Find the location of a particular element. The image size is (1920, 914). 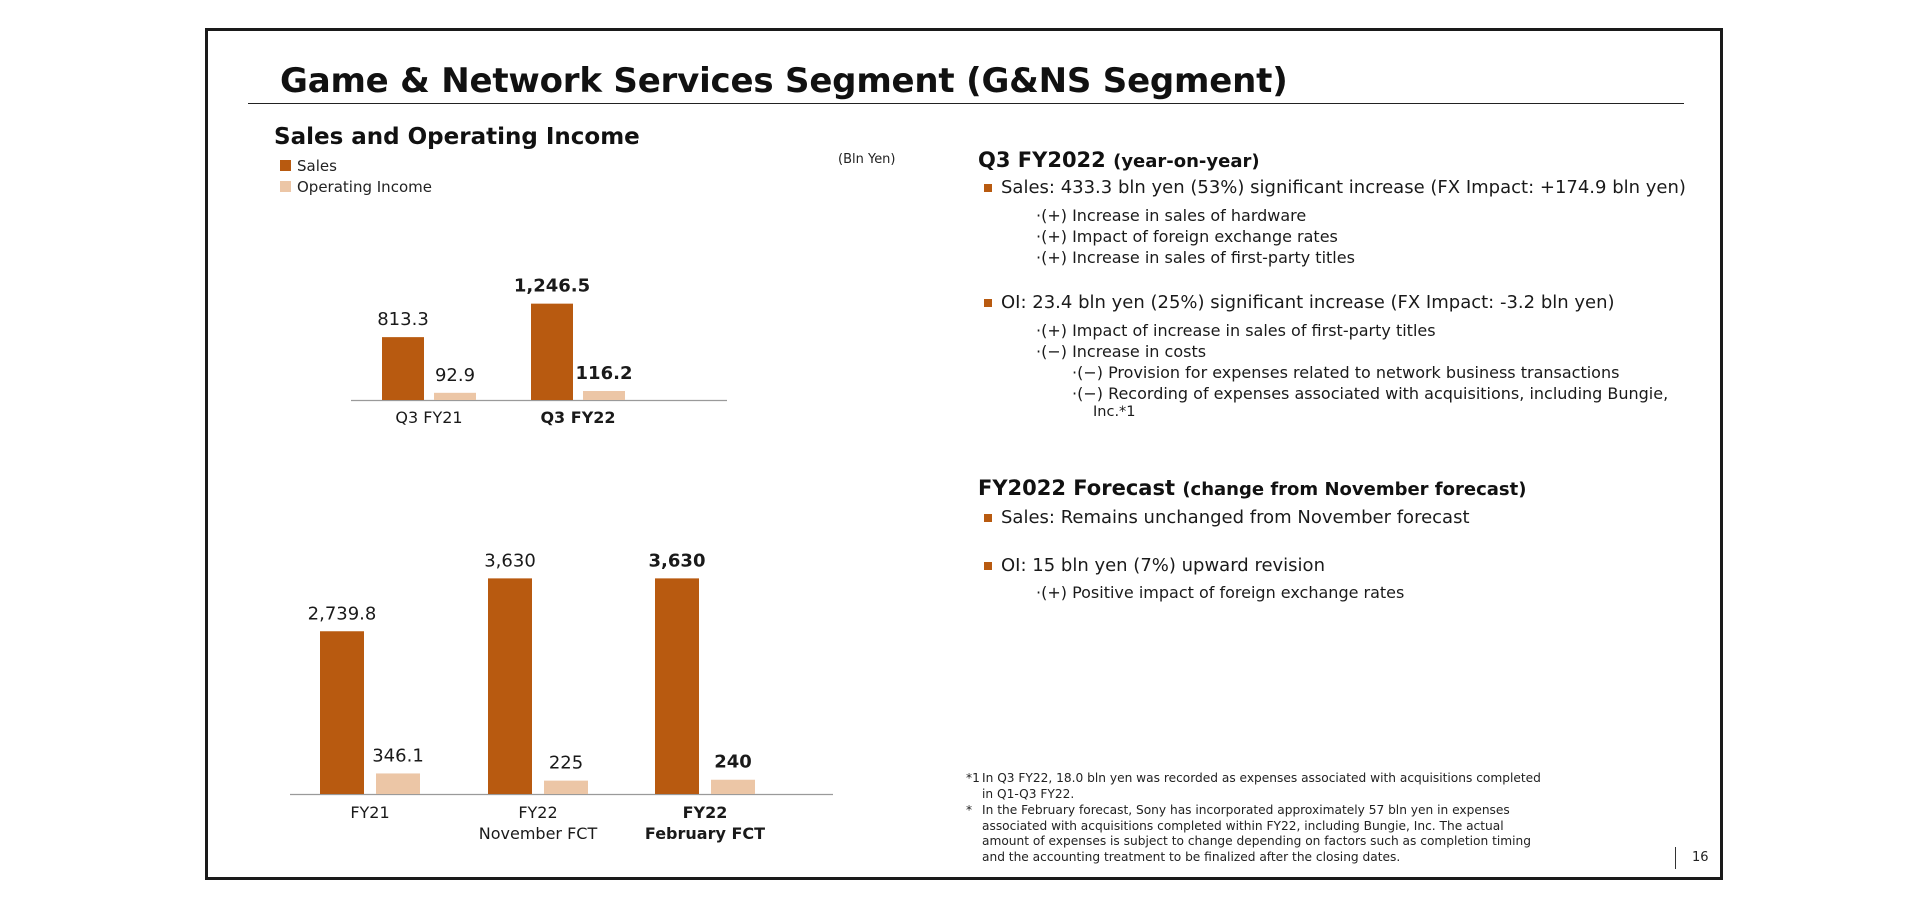

data-label-operating-income: 116.2 is located at coordinates (604, 373).